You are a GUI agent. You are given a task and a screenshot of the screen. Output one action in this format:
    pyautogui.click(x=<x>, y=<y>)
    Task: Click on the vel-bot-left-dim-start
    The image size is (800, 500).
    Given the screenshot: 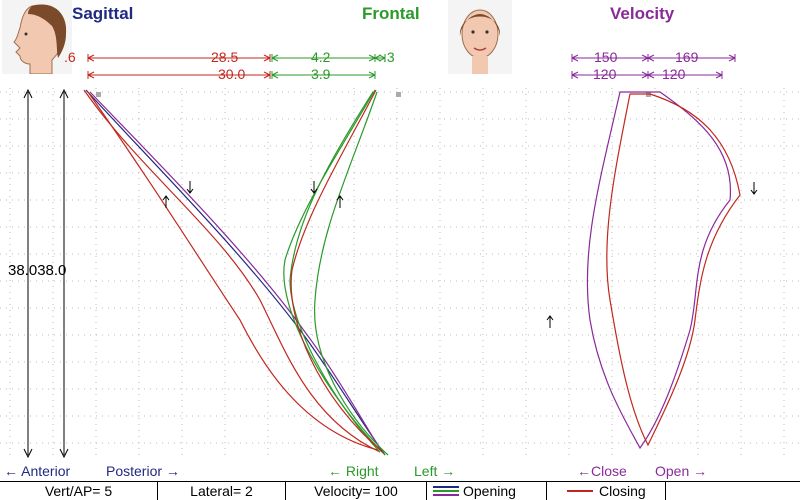 What is the action you would take?
    pyautogui.click(x=575, y=75)
    